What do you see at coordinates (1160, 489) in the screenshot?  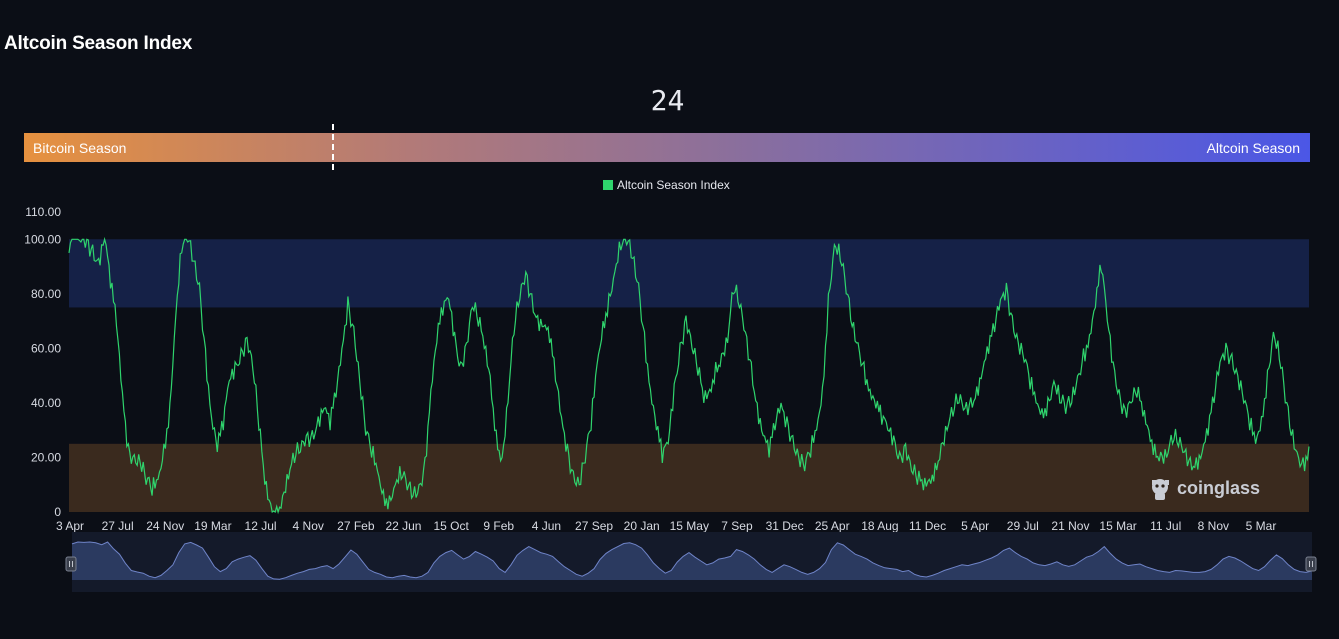 I see `coinglass-logo-icon` at bounding box center [1160, 489].